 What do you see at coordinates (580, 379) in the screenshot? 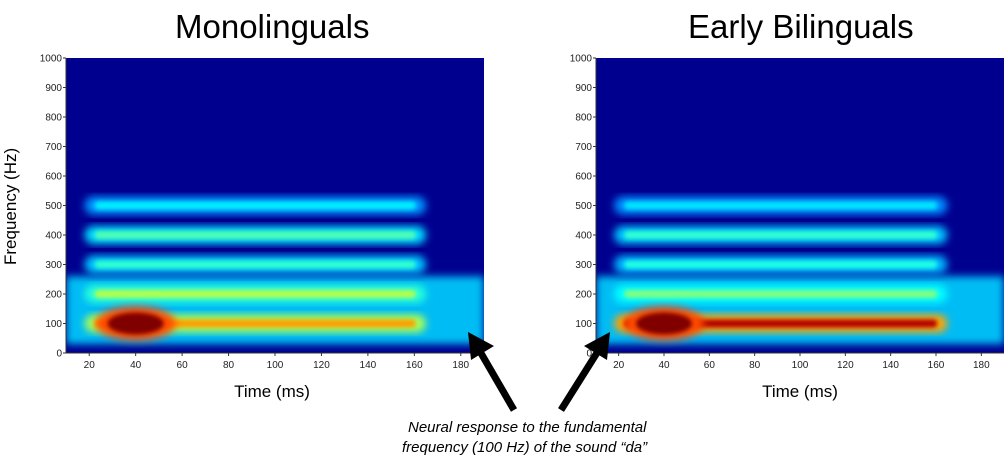
I see `arrow-right-shaft` at bounding box center [580, 379].